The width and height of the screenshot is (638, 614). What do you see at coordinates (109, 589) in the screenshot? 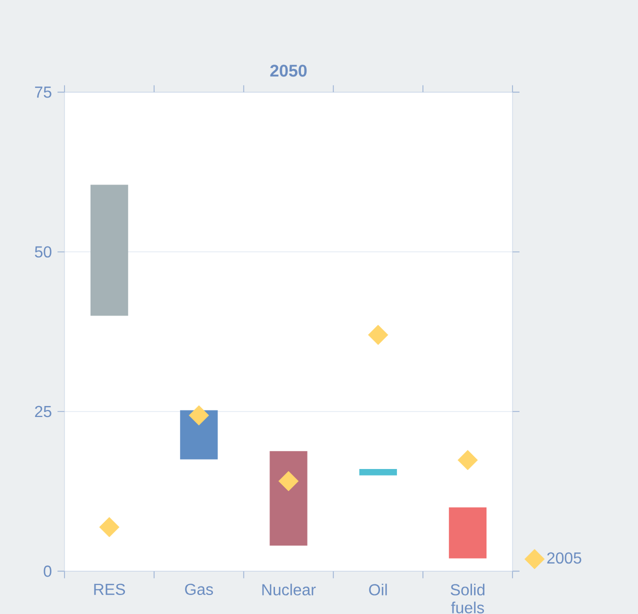
I see `x-tick-label: RES` at bounding box center [109, 589].